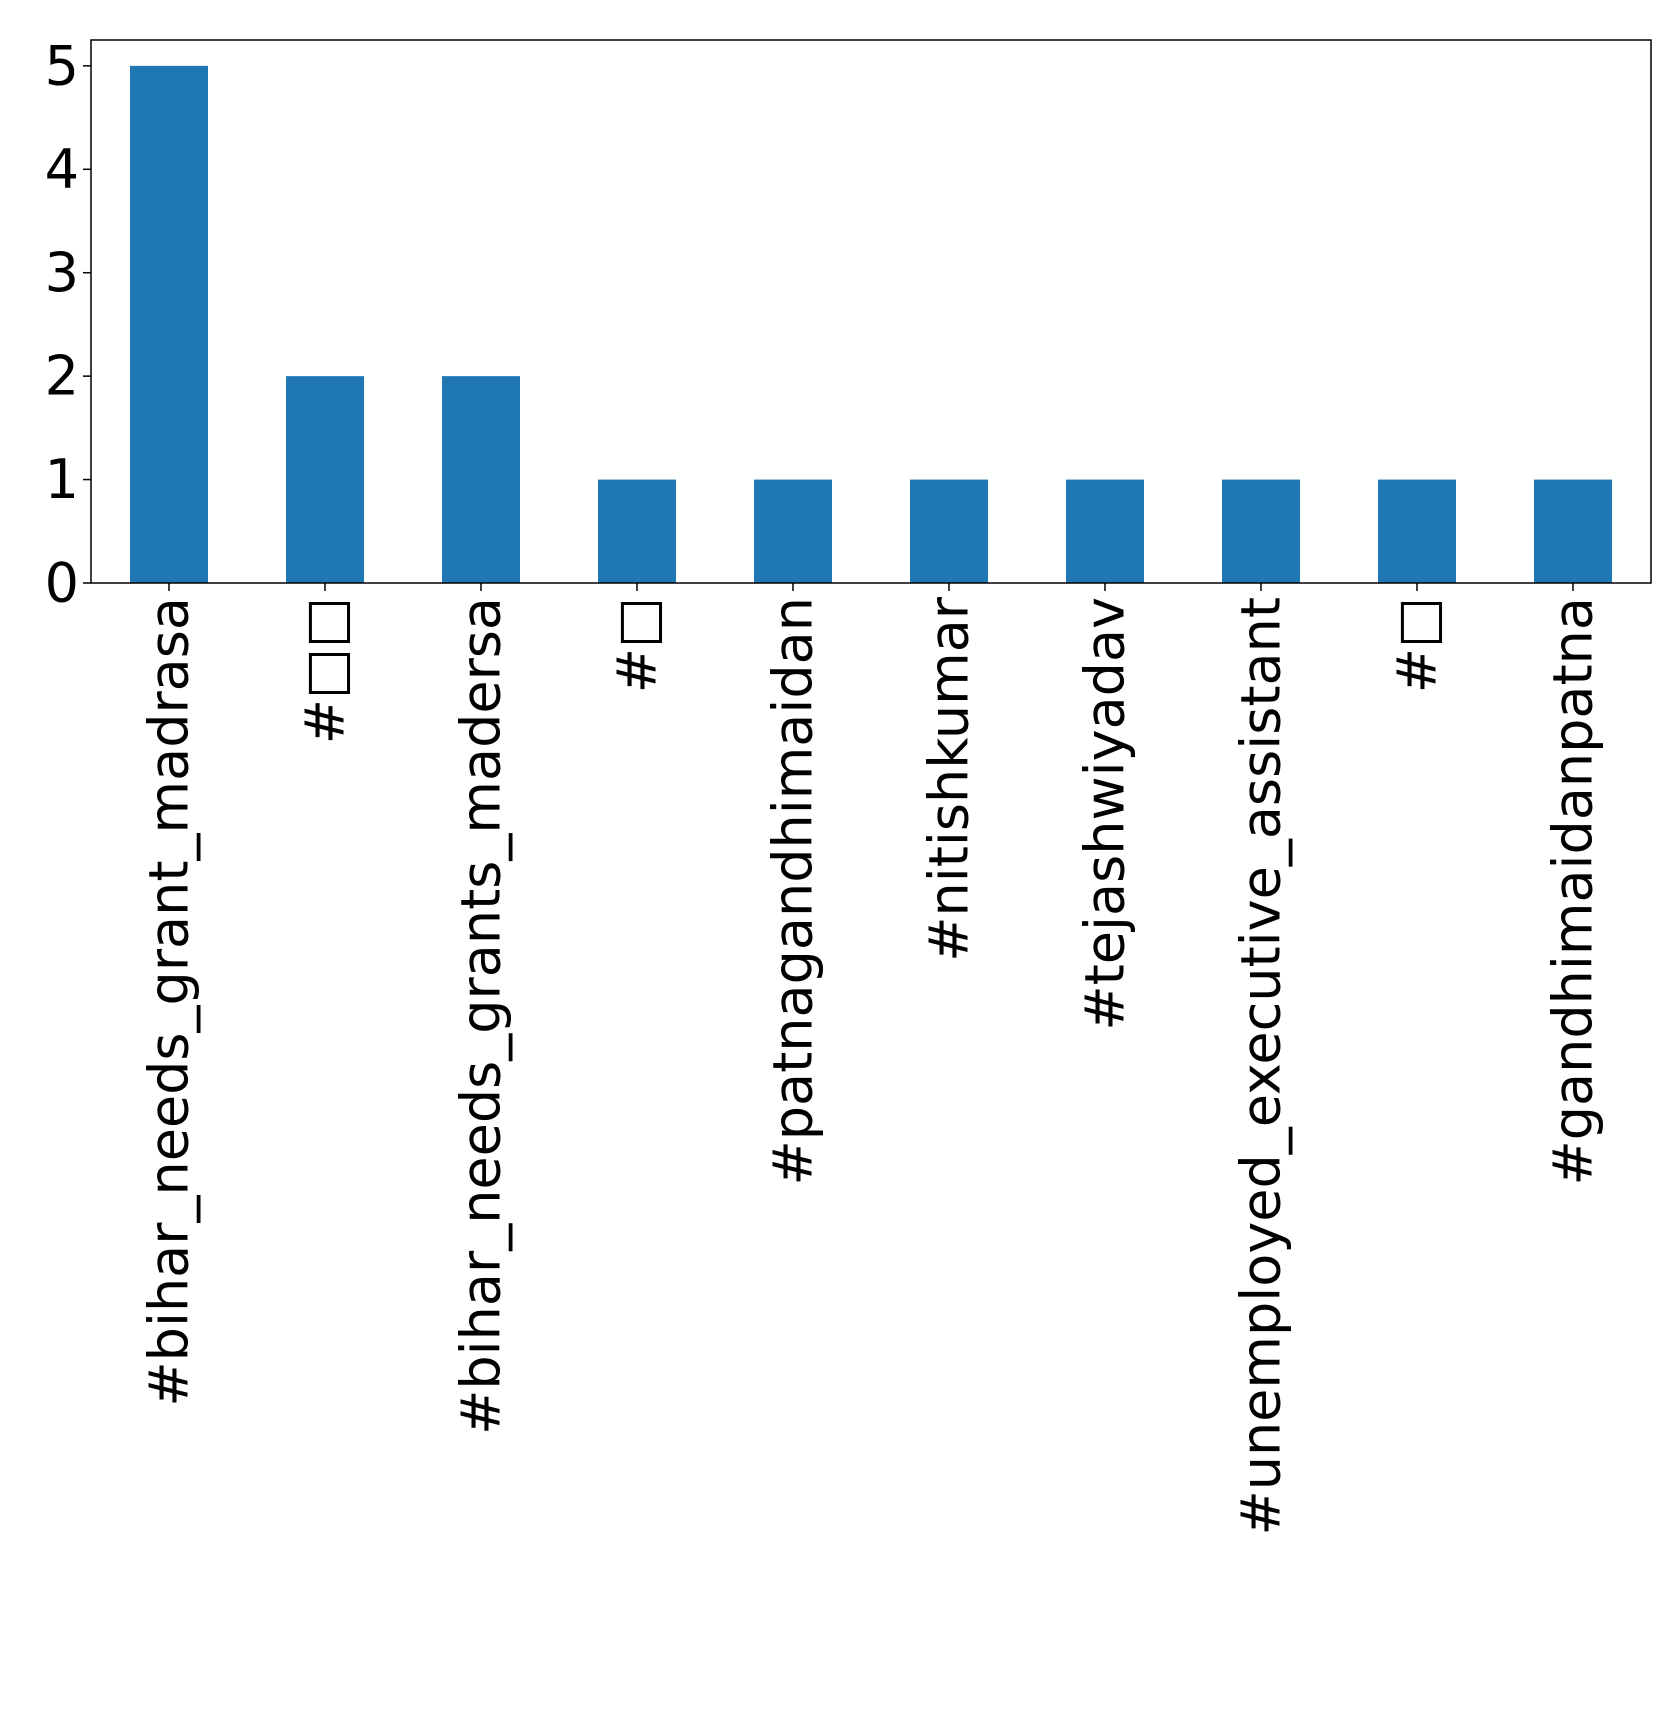 The width and height of the screenshot is (1679, 1714). What do you see at coordinates (62, 272) in the screenshot?
I see `y-tick-label-3: 3` at bounding box center [62, 272].